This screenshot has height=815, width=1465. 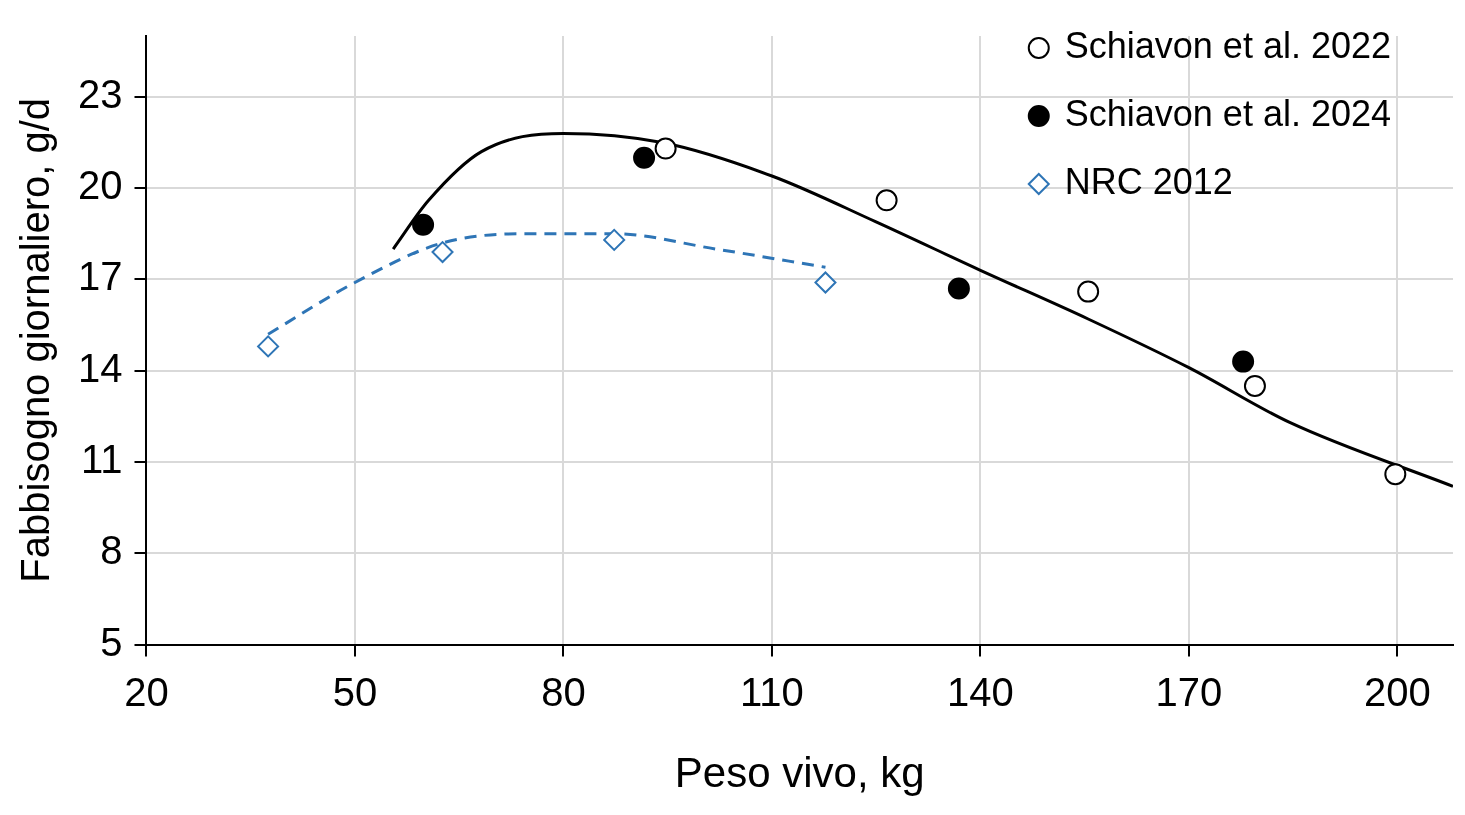 I want to click on y-axis-title: Fabbisogno giornaliero, g/d, so click(x=35, y=340).